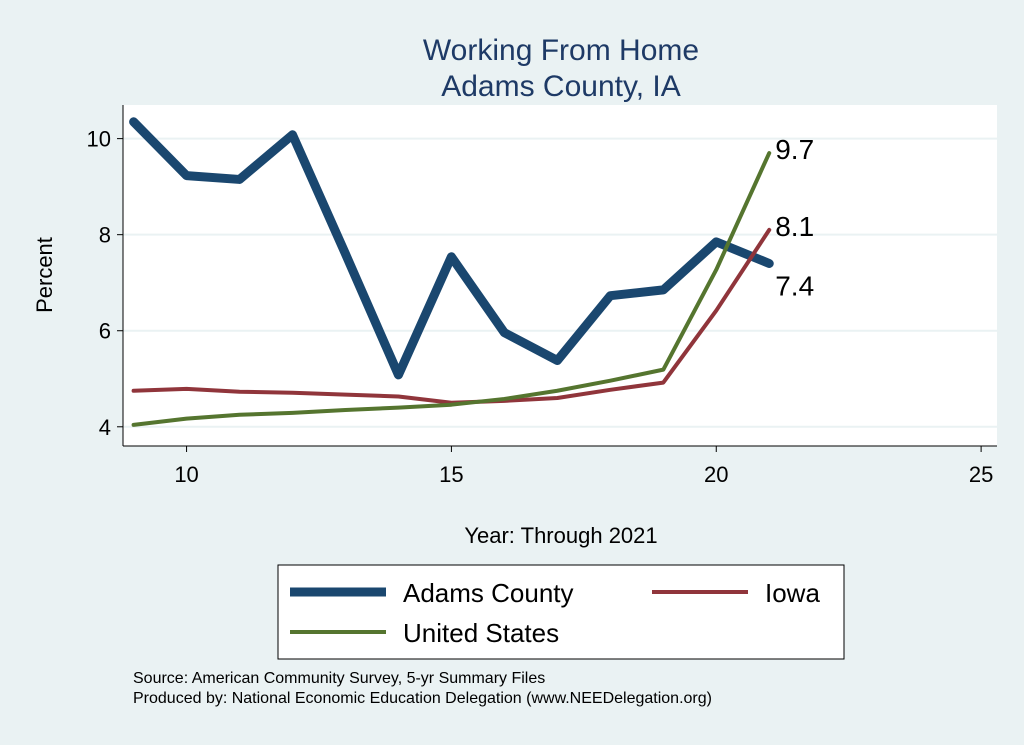 This screenshot has width=1024, height=745. What do you see at coordinates (981, 474) in the screenshot?
I see `x-tick-label: 25` at bounding box center [981, 474].